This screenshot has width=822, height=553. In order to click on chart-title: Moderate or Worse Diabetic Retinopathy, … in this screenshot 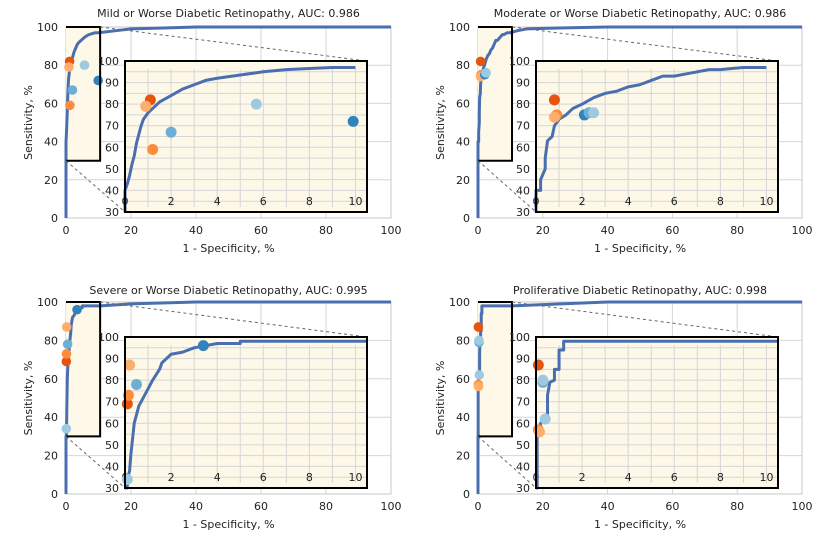, I will do `click(640, 13)`.